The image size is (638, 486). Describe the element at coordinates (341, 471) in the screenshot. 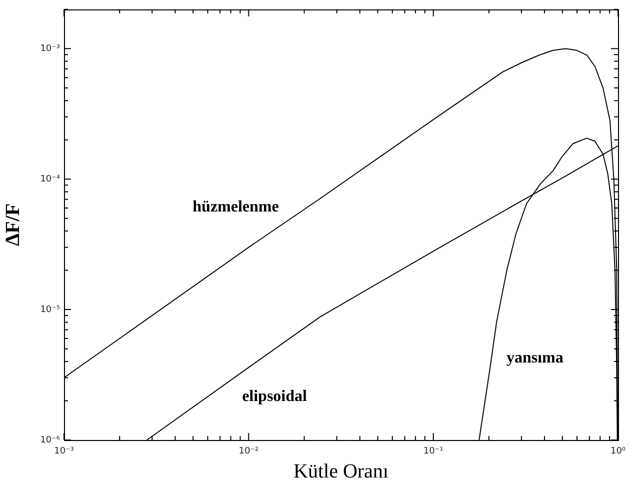

I see `x-axis-title: Kütle Oranı` at that location.